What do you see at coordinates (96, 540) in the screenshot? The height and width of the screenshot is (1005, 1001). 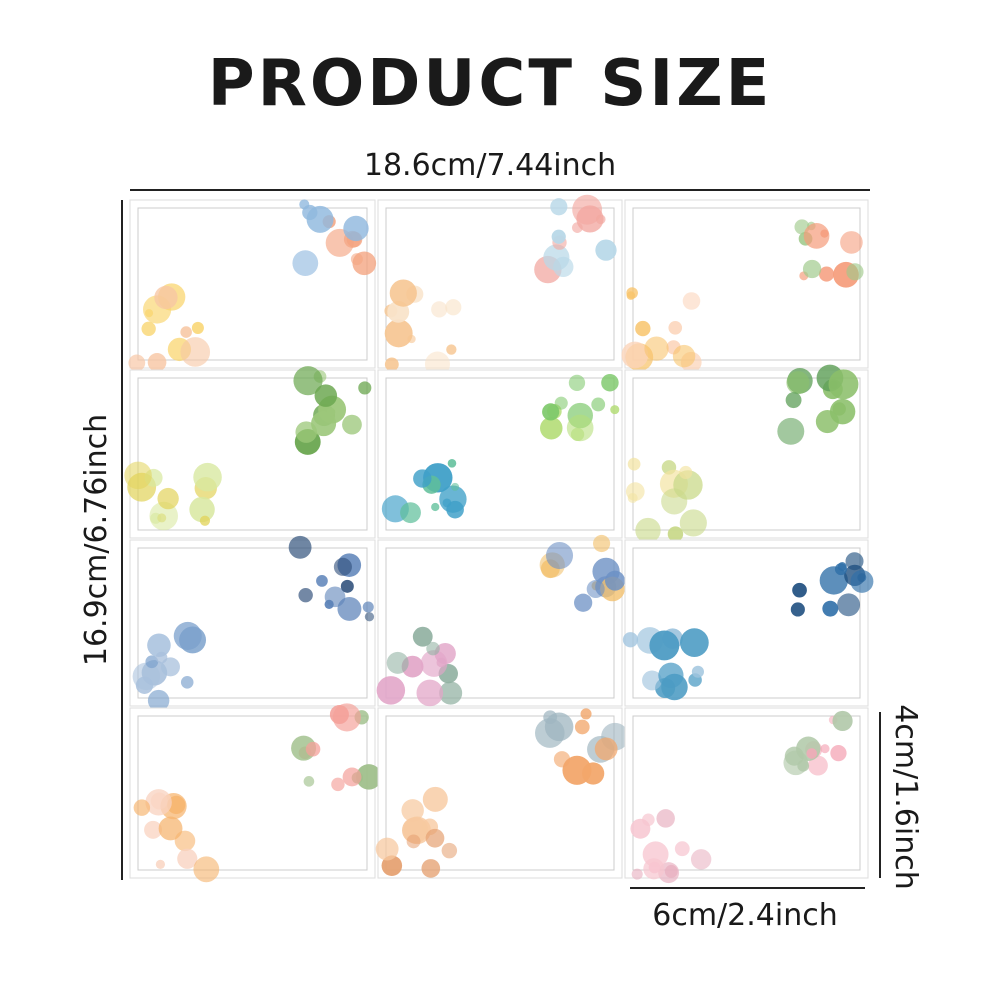 I see `height-label: 16.9cm/6.76inch` at bounding box center [96, 540].